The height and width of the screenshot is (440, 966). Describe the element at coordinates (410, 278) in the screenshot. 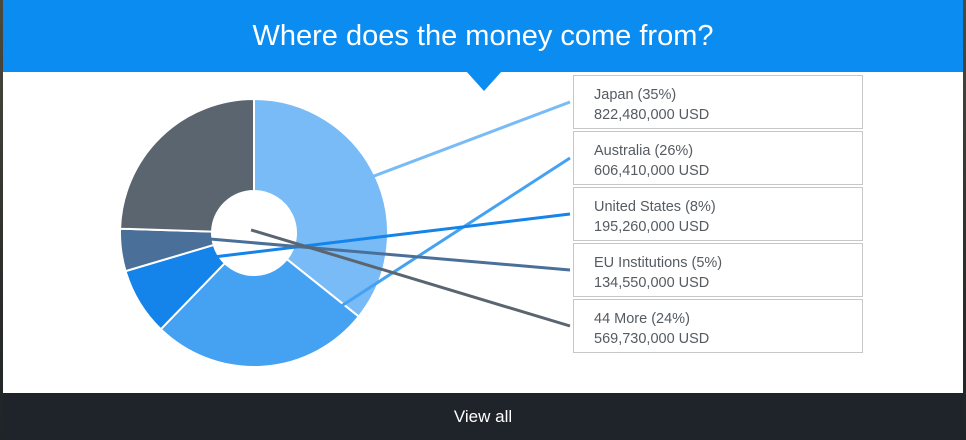

I see `leader-line-44-more` at that location.